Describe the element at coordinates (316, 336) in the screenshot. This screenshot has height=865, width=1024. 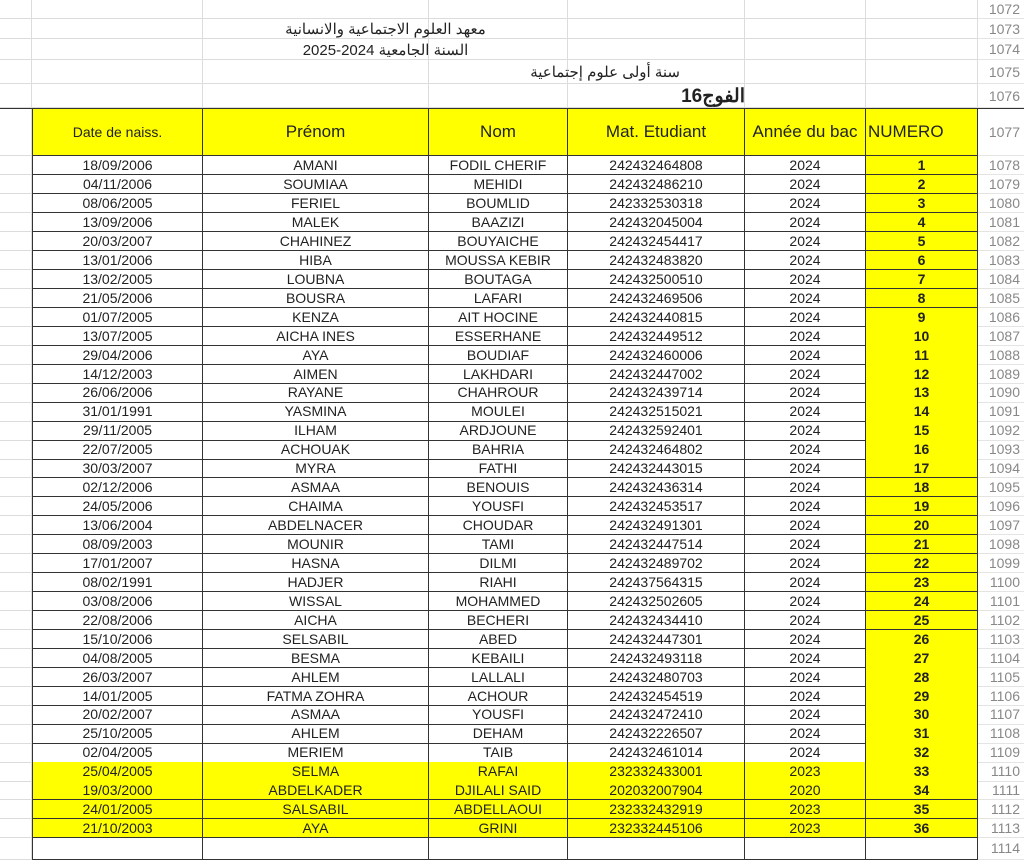
I see `cell-prenom: AICHA INES` at that location.